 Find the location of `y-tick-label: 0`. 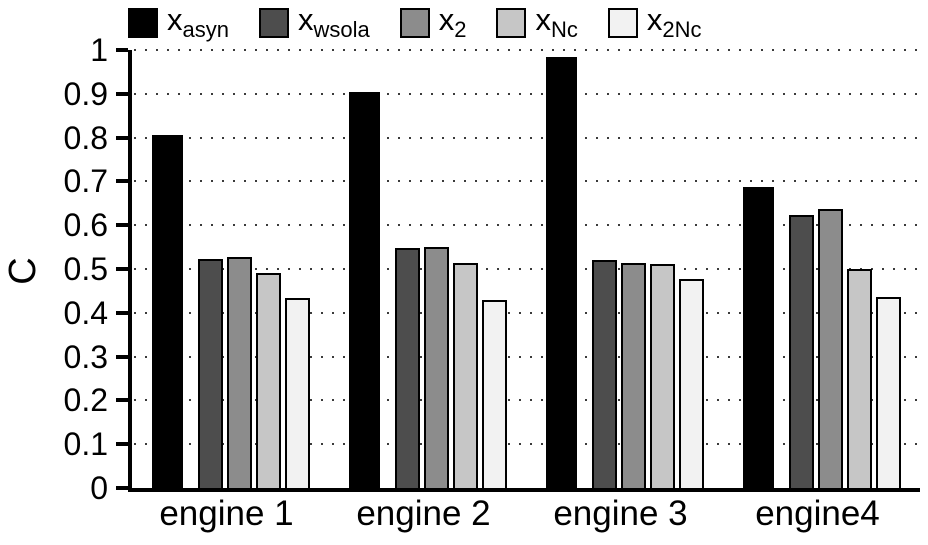

y-tick-label: 0 is located at coordinates (99, 488).